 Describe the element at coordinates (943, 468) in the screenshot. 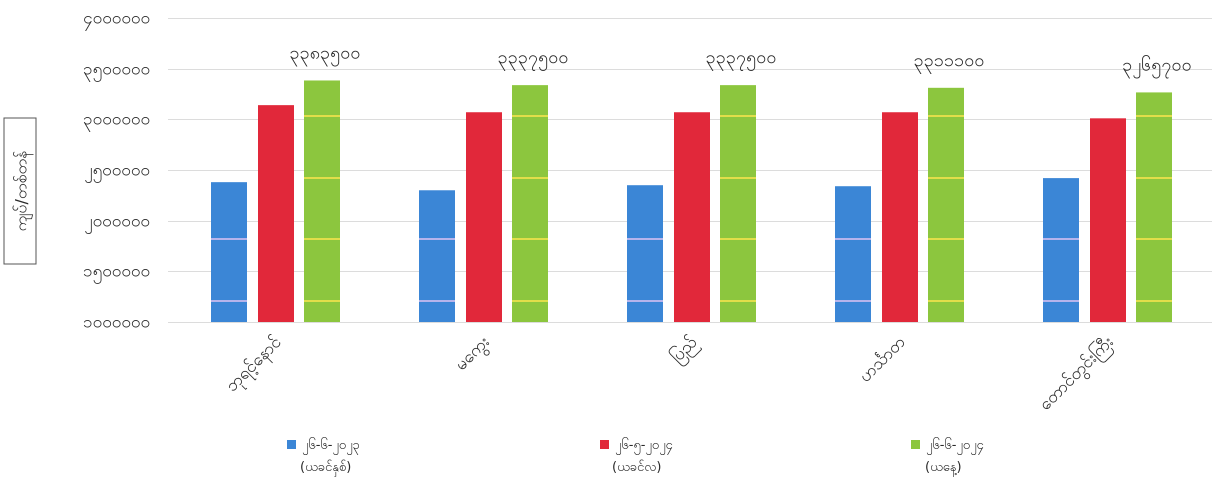

I see `legend-note: (ယနေ့)` at that location.